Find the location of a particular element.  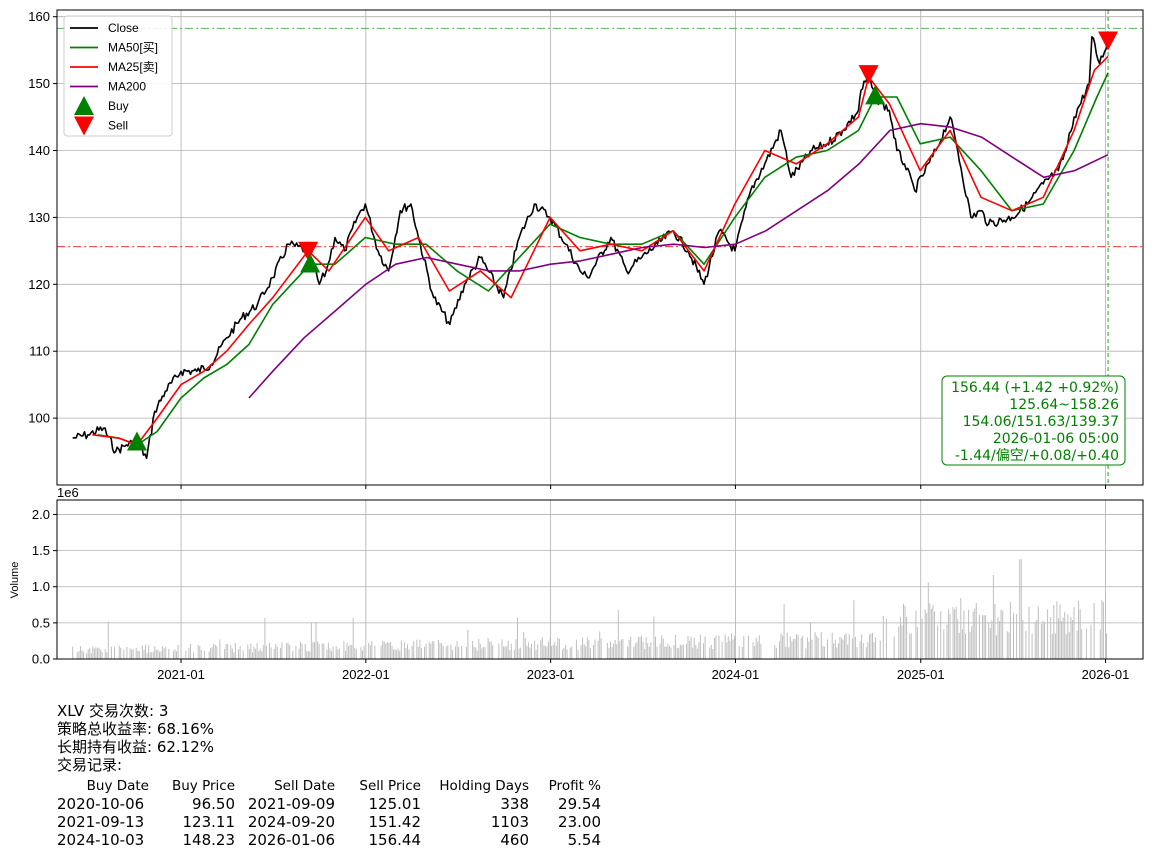

legend-label: Sell is located at coordinates (118, 126).